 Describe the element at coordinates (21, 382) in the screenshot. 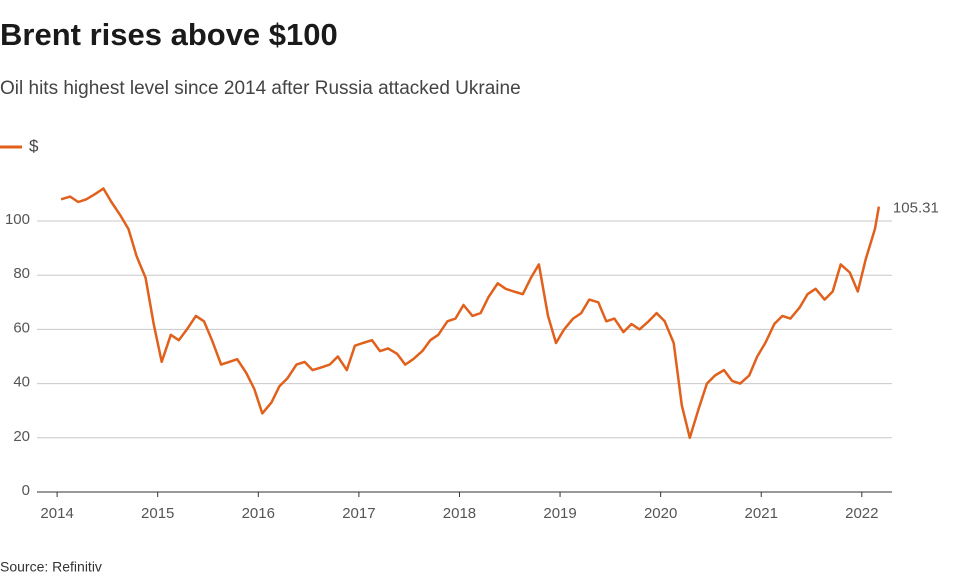

I see `y-tick-label: 40` at that location.